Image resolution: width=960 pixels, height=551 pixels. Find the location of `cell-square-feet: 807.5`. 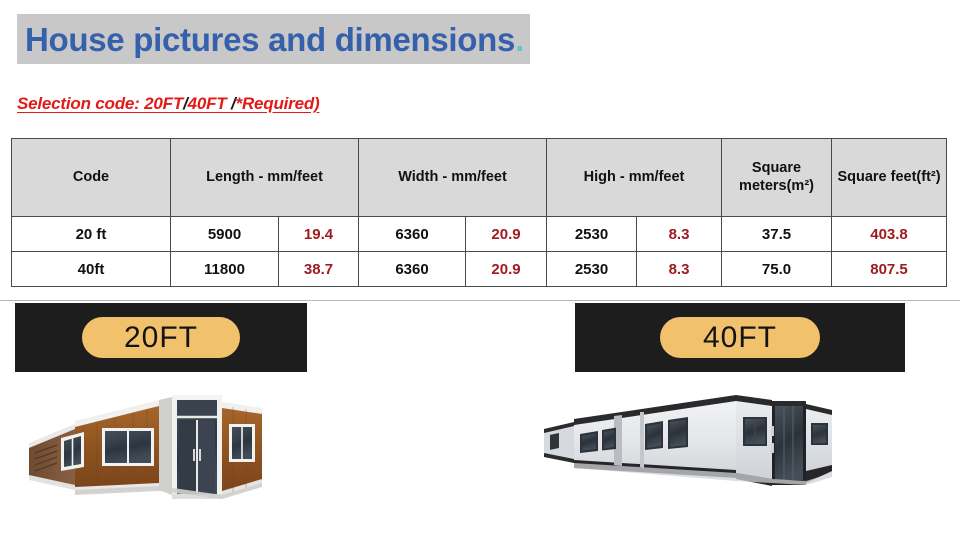

cell-square-feet: 807.5 is located at coordinates (889, 269).